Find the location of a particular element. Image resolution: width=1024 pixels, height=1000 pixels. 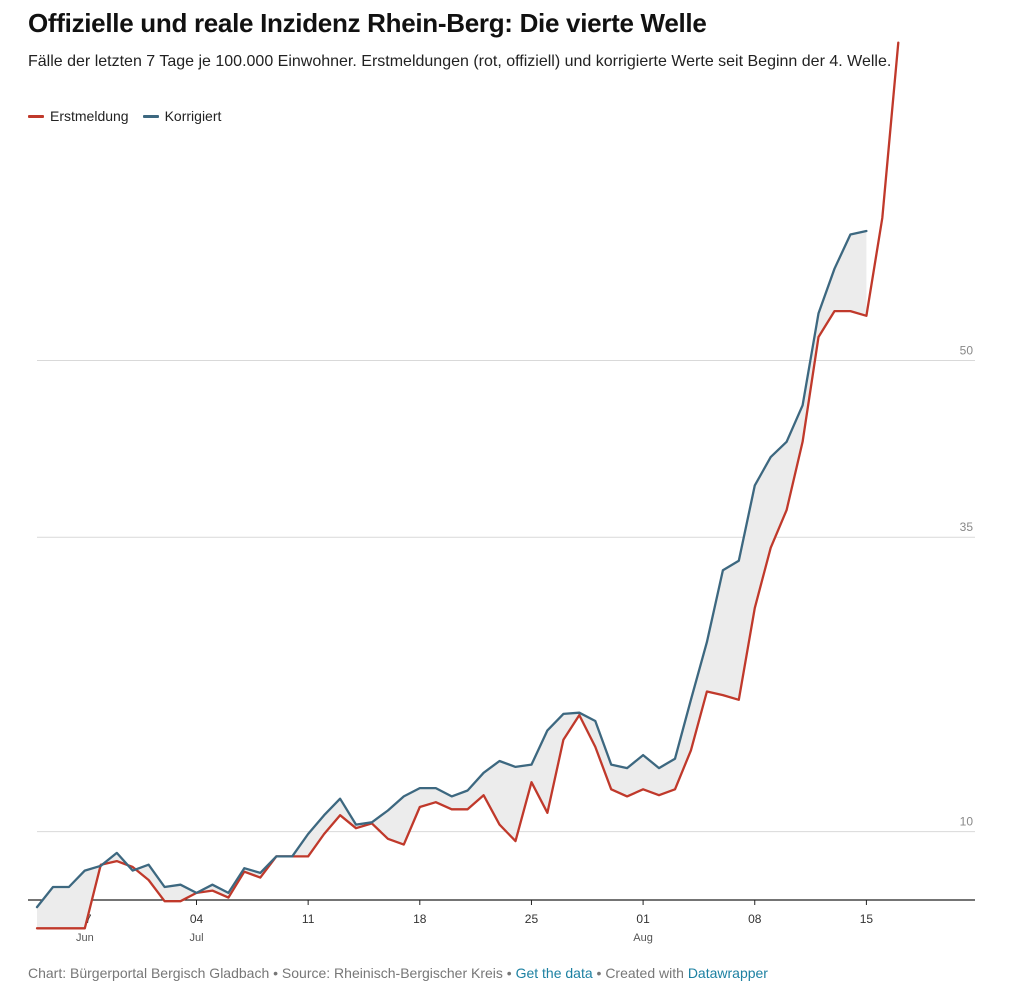

x-tick-label-04: 04 is located at coordinates (197, 919).